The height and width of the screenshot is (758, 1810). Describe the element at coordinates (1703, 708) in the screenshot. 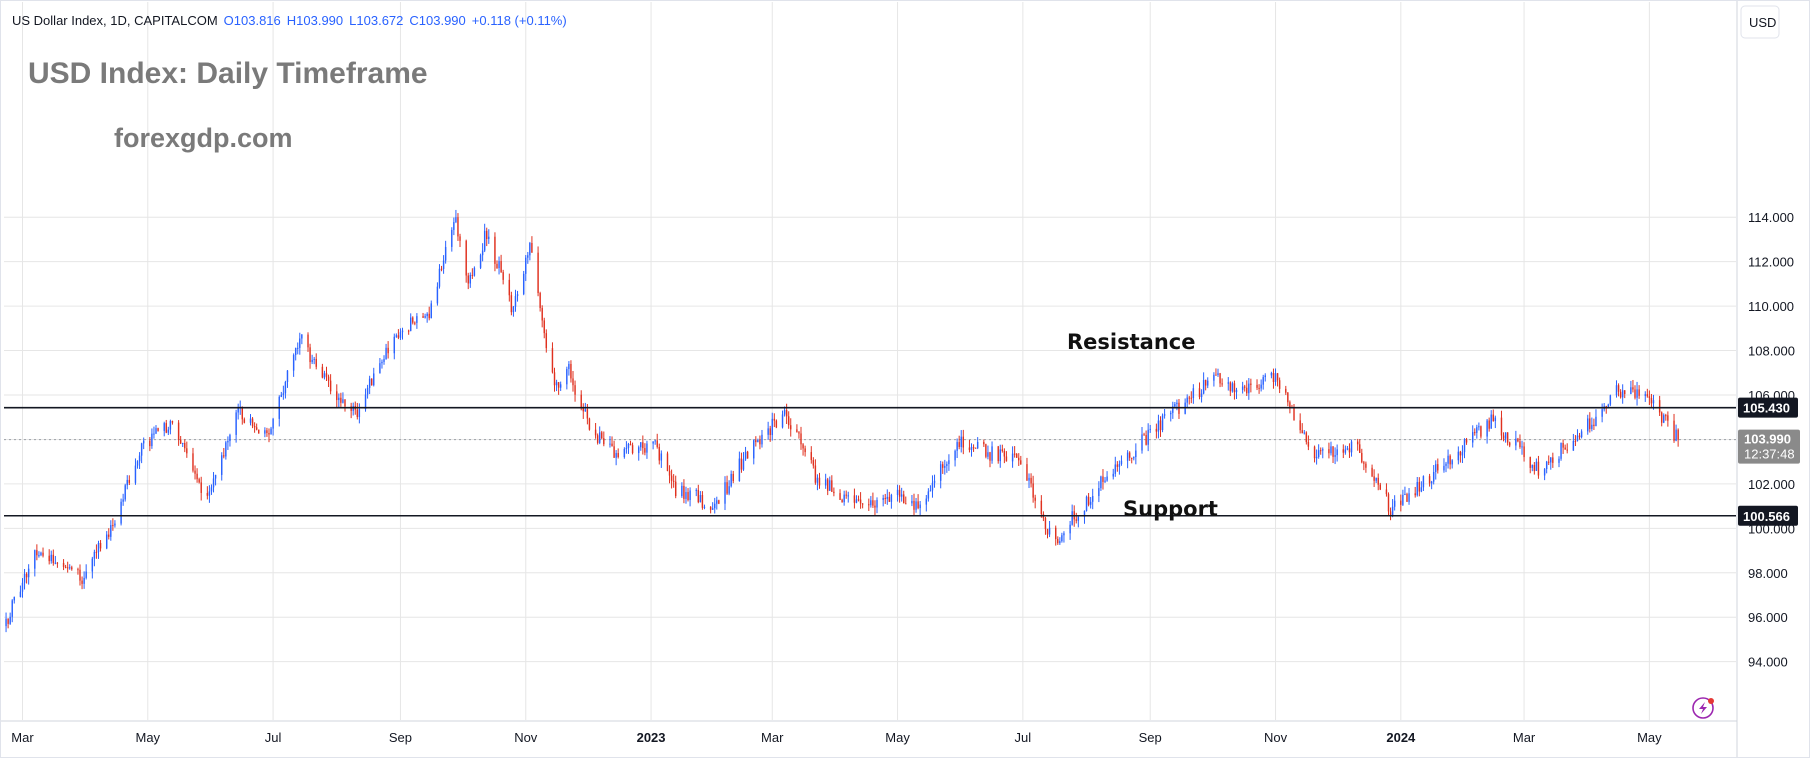

I see `lightning-icon` at that location.